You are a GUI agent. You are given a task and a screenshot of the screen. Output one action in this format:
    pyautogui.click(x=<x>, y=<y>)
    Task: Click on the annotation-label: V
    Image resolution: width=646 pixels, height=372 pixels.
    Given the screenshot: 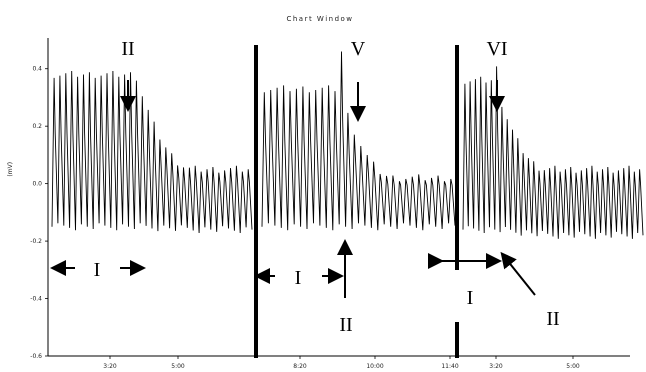 What is the action you would take?
    pyautogui.click(x=358, y=49)
    